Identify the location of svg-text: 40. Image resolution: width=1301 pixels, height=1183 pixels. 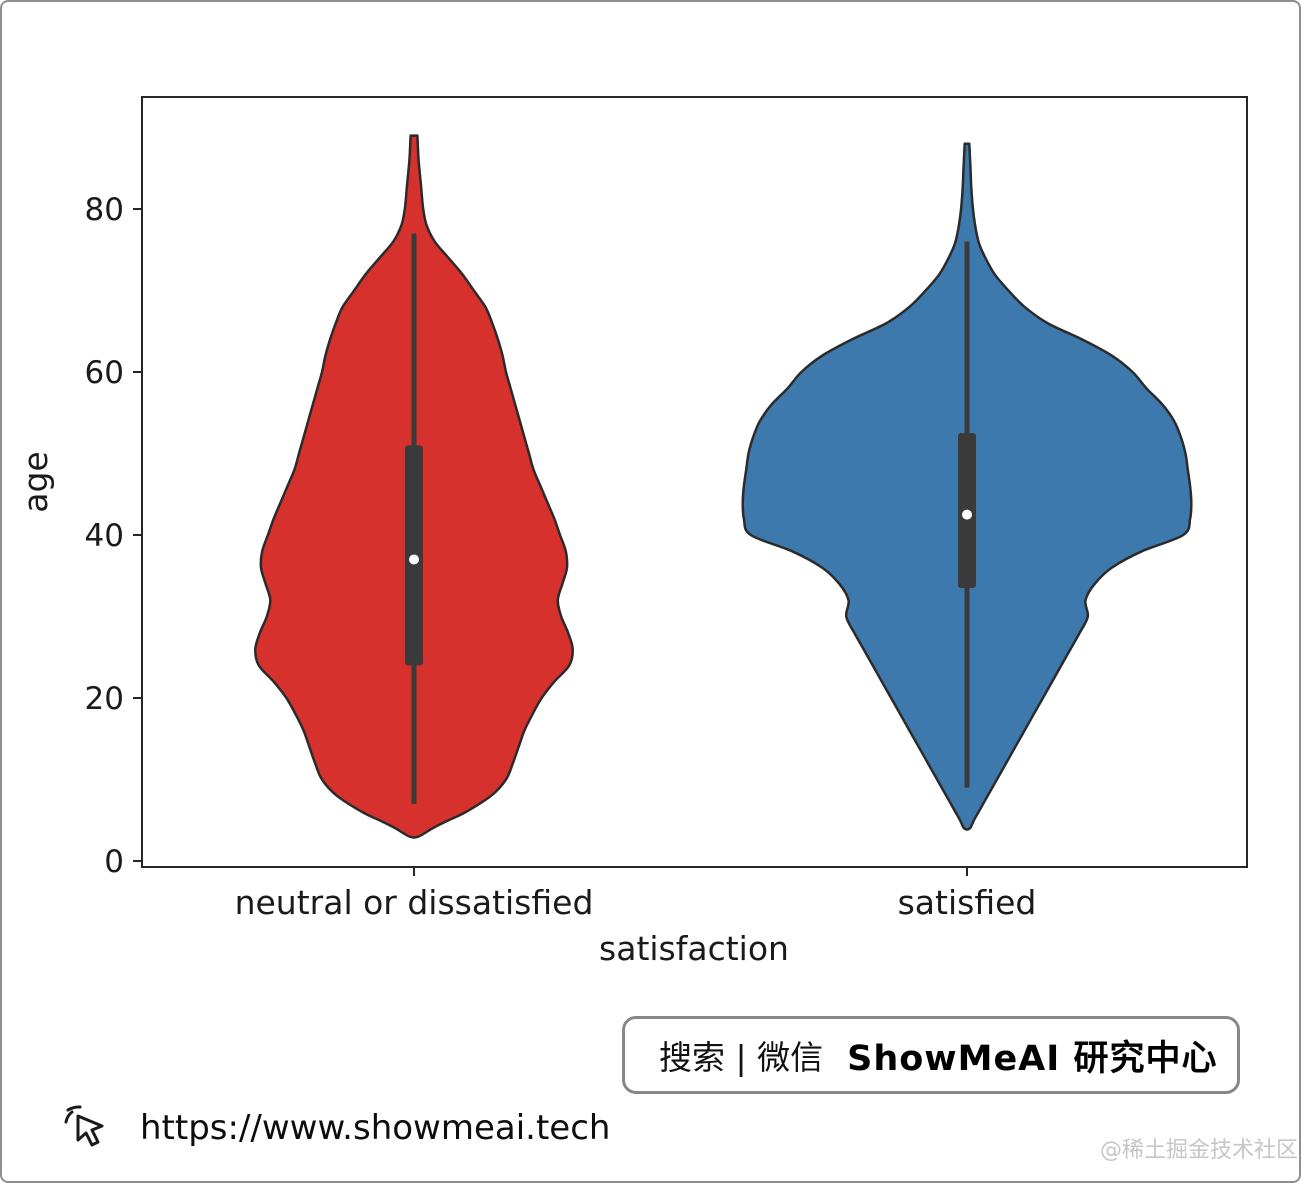
(104, 536).